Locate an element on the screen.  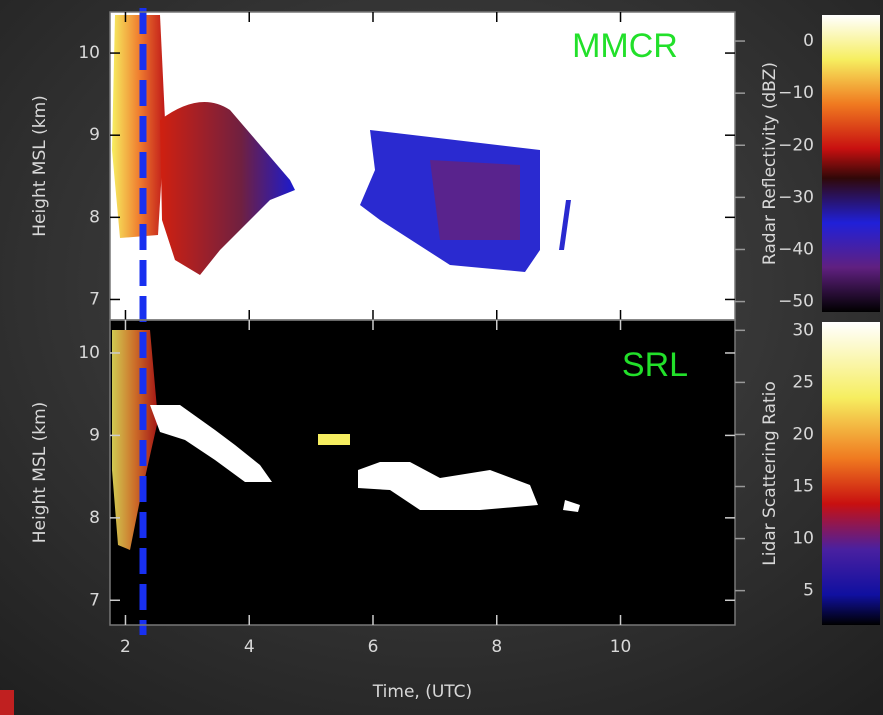
colorbar-label: Radar Reflectivity (dBZ) is located at coordinates (770, 163).